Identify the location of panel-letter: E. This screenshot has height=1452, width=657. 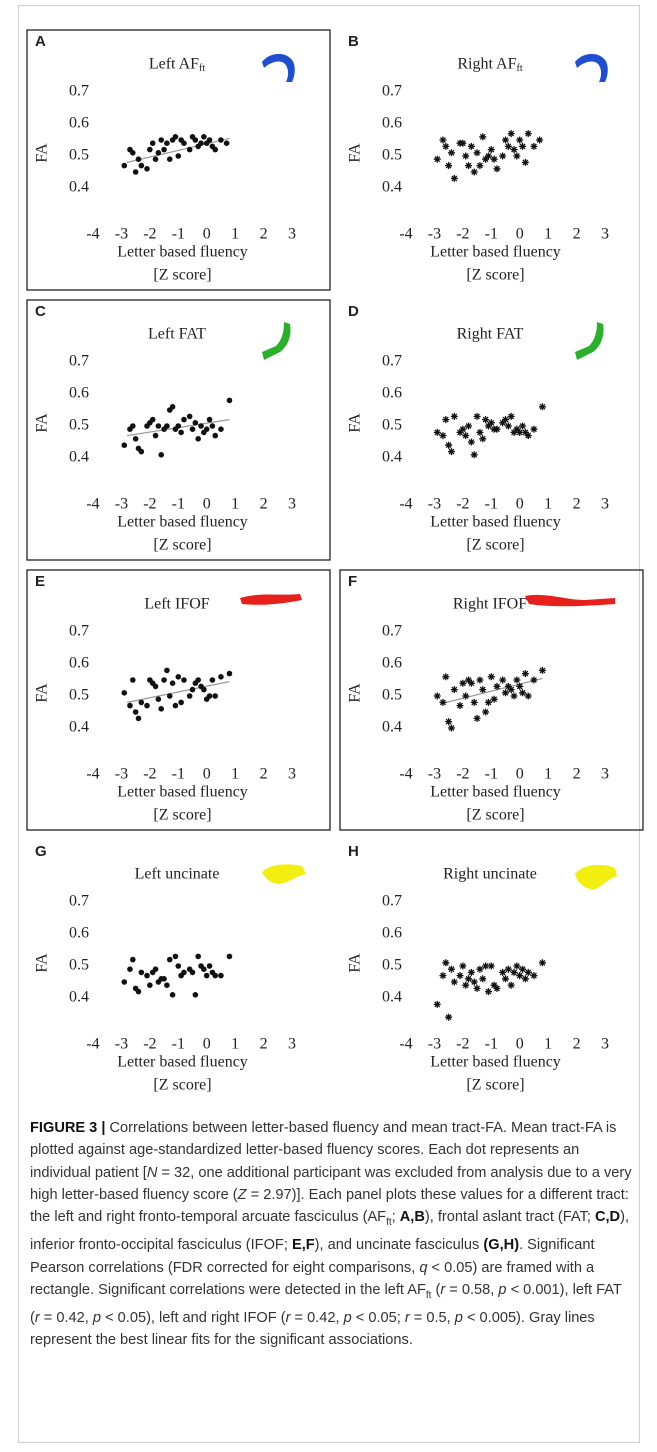
(40, 581).